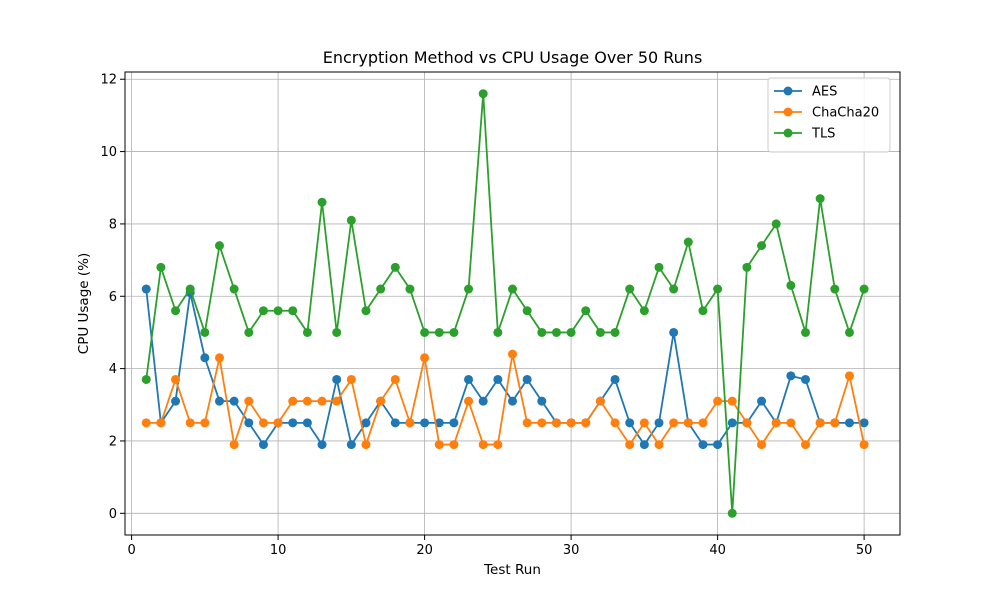  I want to click on y-tick-label: 8, so click(113, 224).